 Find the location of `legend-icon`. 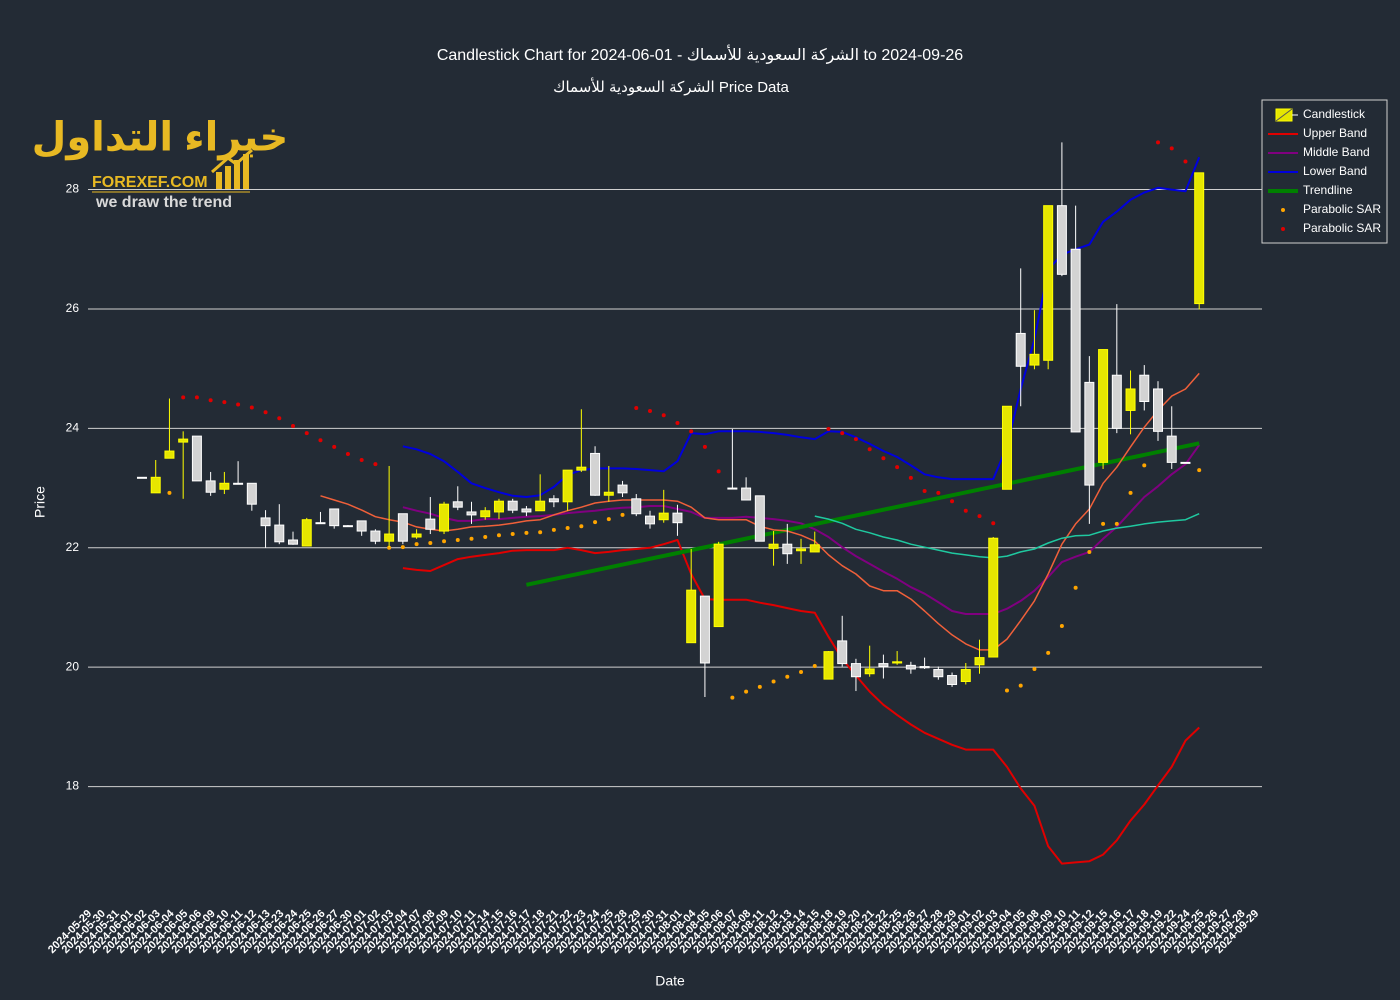

legend-icon is located at coordinates (1284, 115).